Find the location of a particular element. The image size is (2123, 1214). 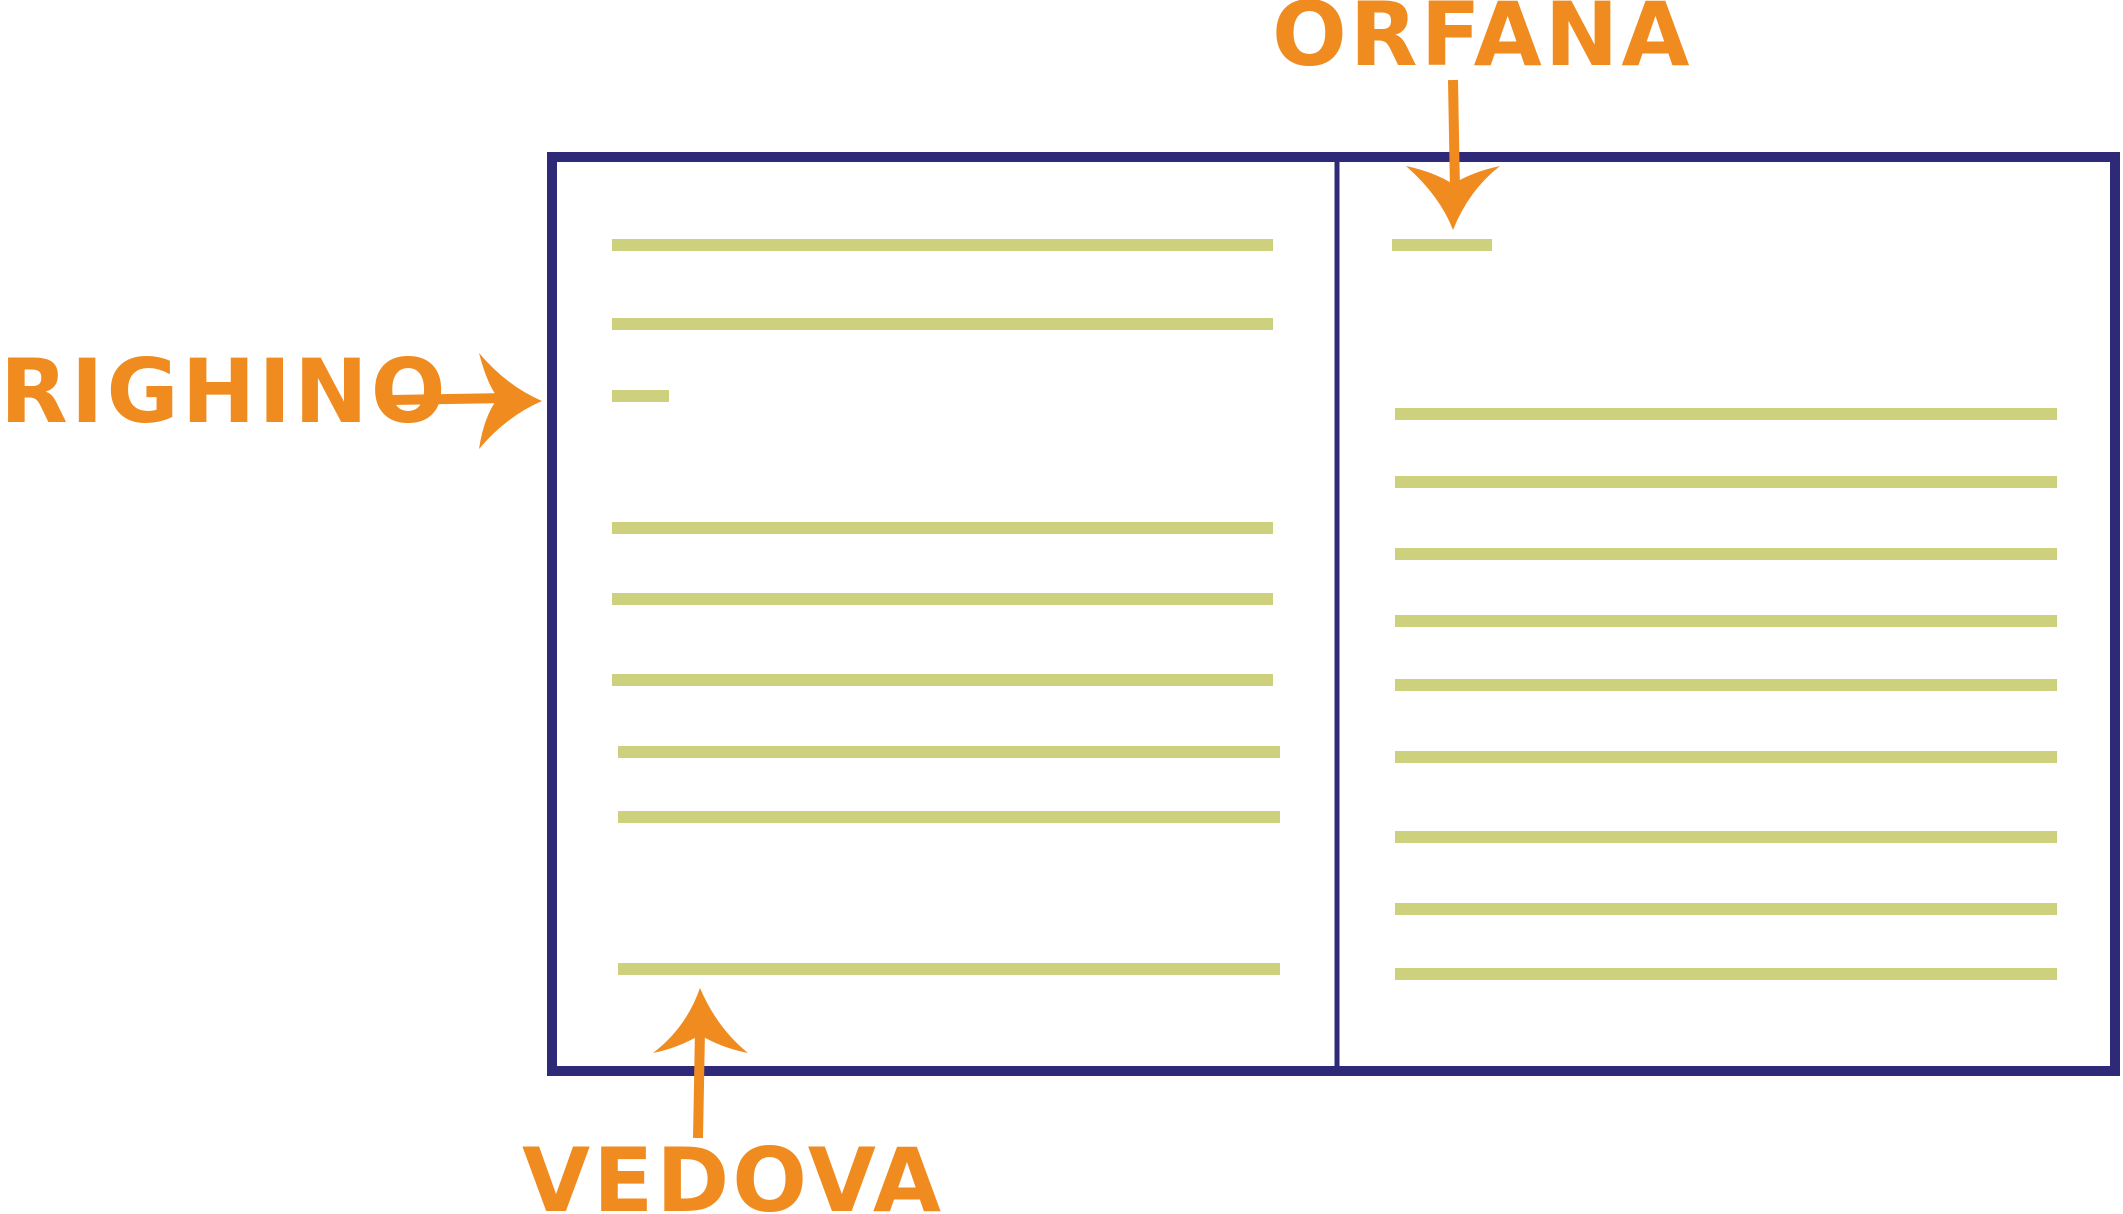

orfana-label: ORFANA is located at coordinates (1482, 43).